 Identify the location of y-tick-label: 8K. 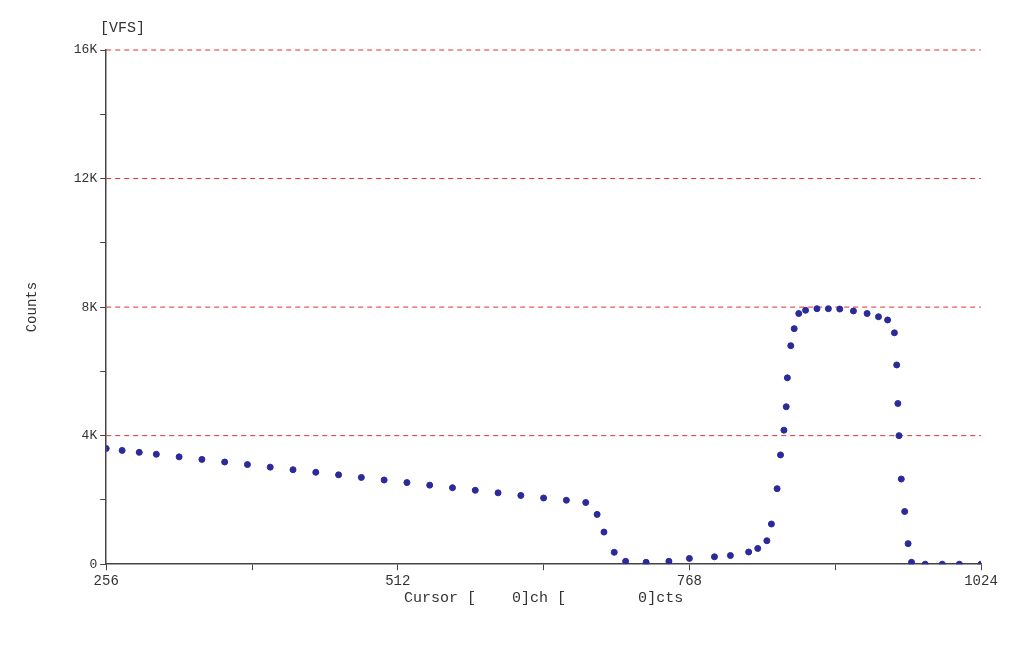
(89, 307).